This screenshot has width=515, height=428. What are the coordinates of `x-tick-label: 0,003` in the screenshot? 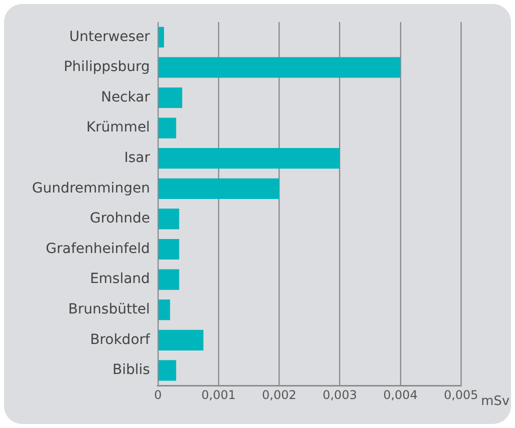 It's located at (339, 395).